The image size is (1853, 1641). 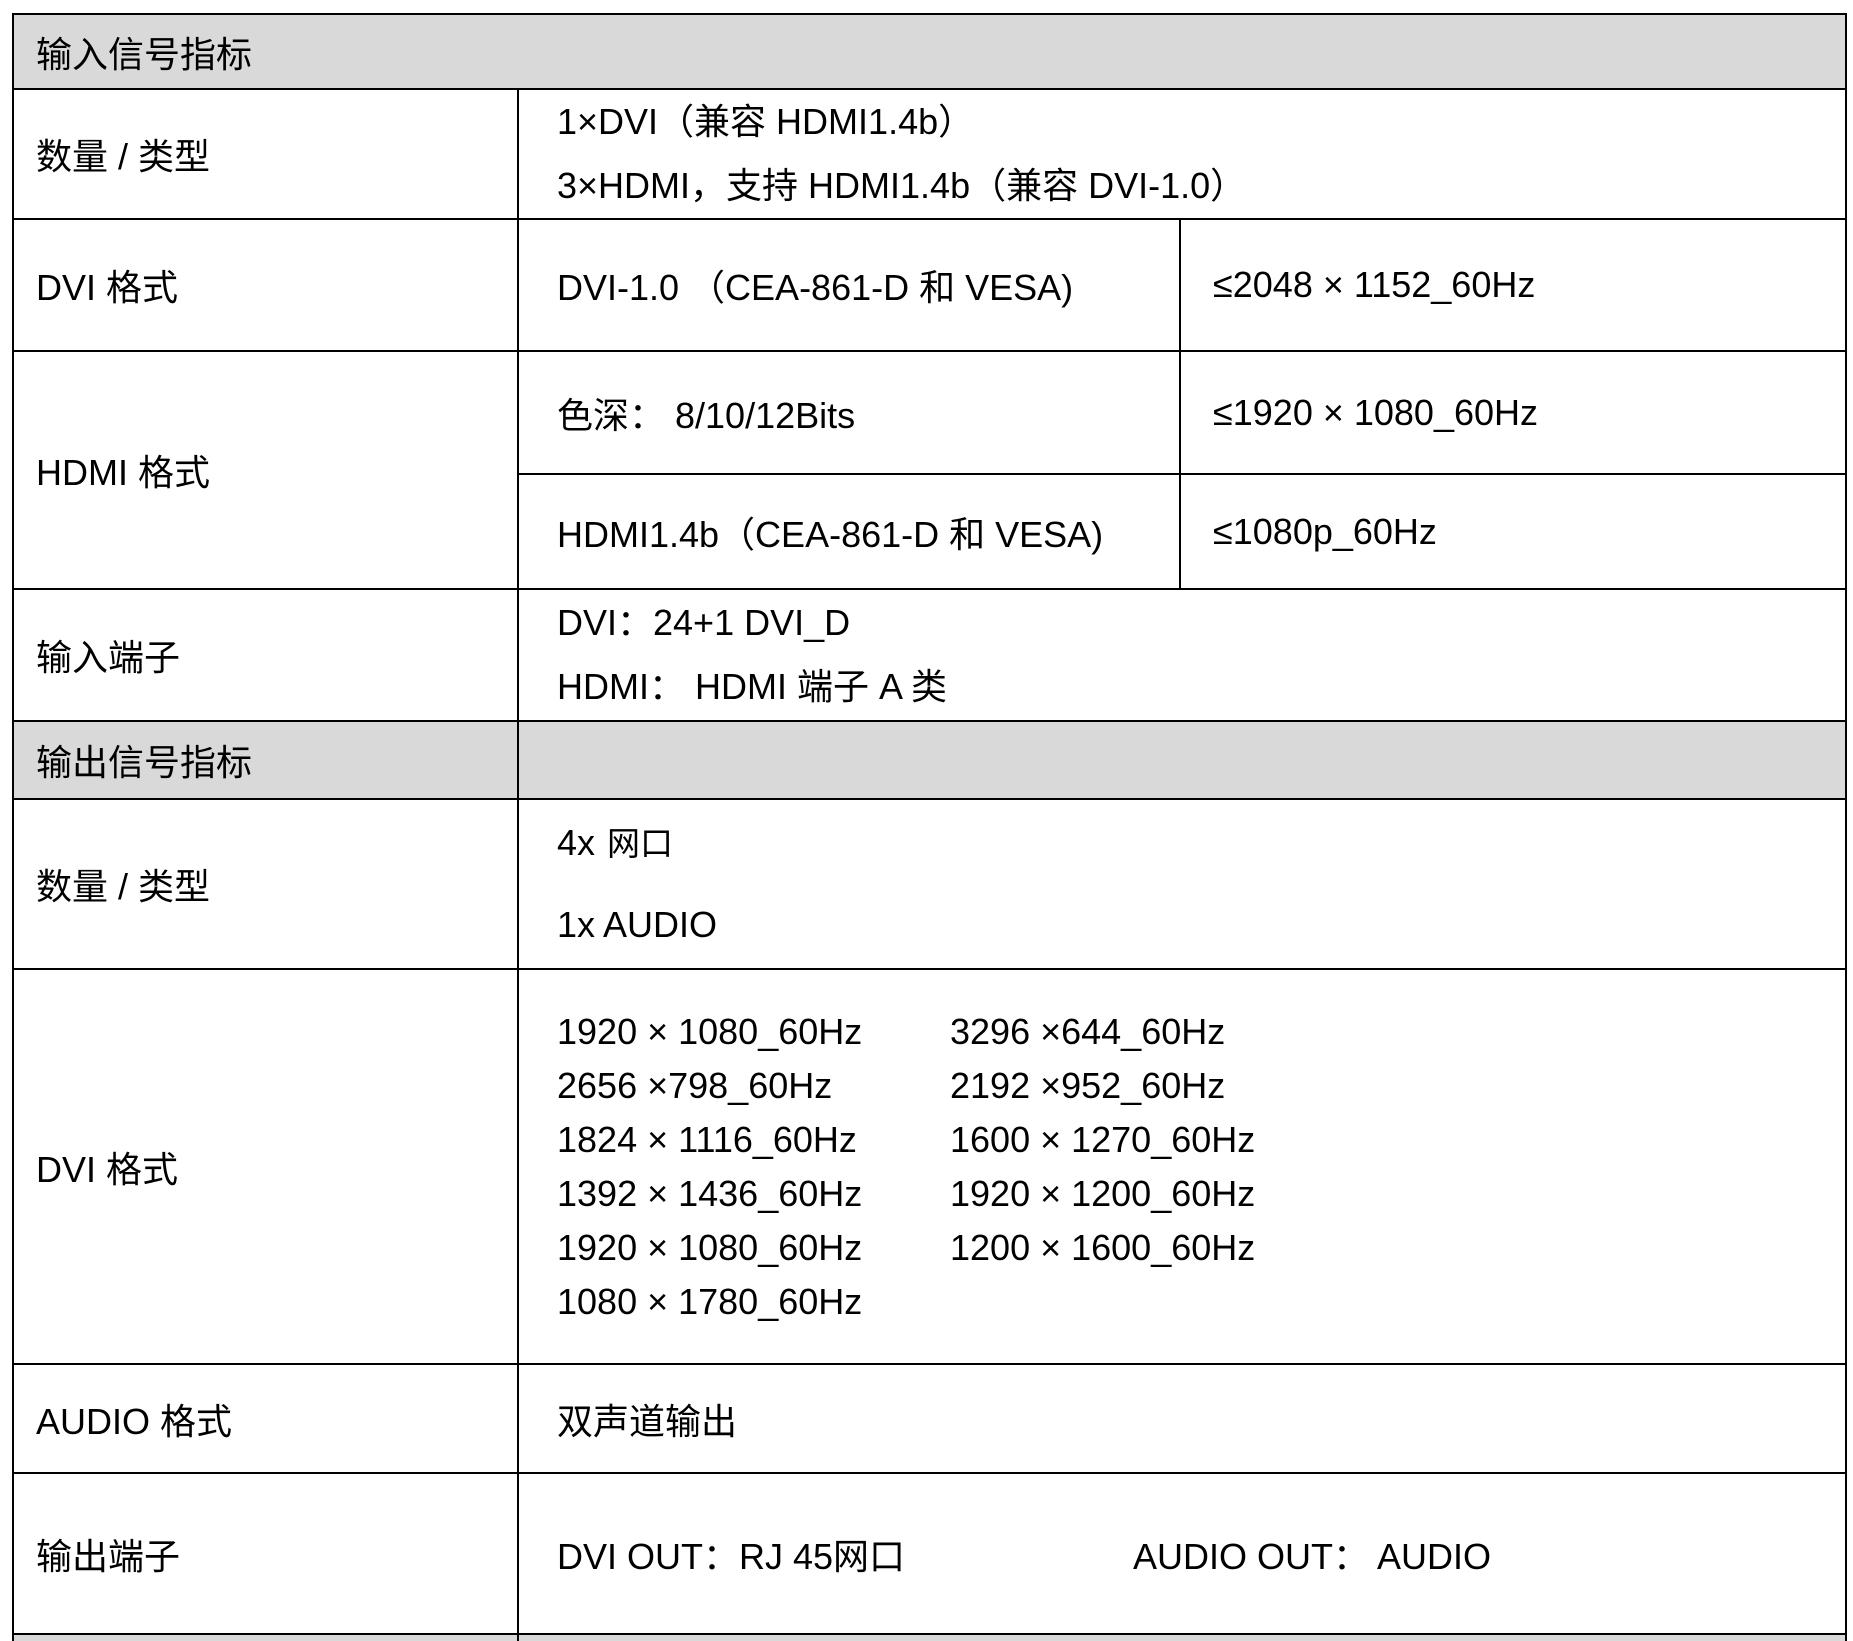 I want to click on input-qty-line2: 3×HDMI，支持 HDMI1.4b（兼容 DVI-1.0）, so click(x=902, y=185).